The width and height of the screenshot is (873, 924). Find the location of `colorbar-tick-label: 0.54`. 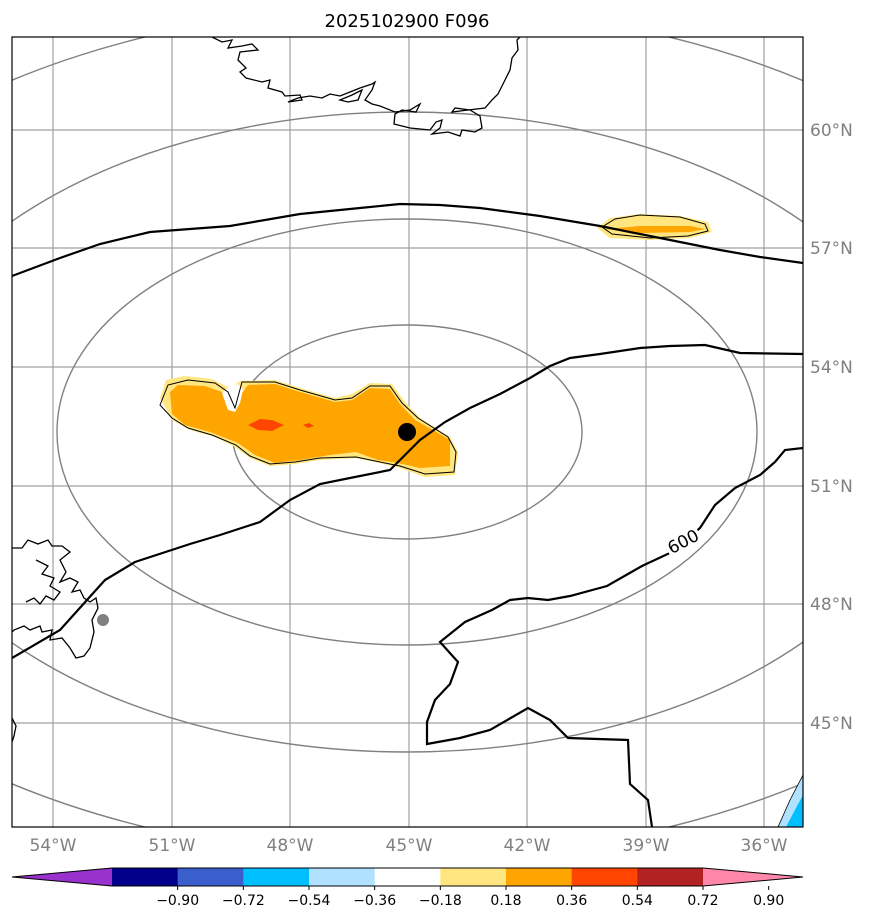

colorbar-tick-label: 0.54 is located at coordinates (637, 901).